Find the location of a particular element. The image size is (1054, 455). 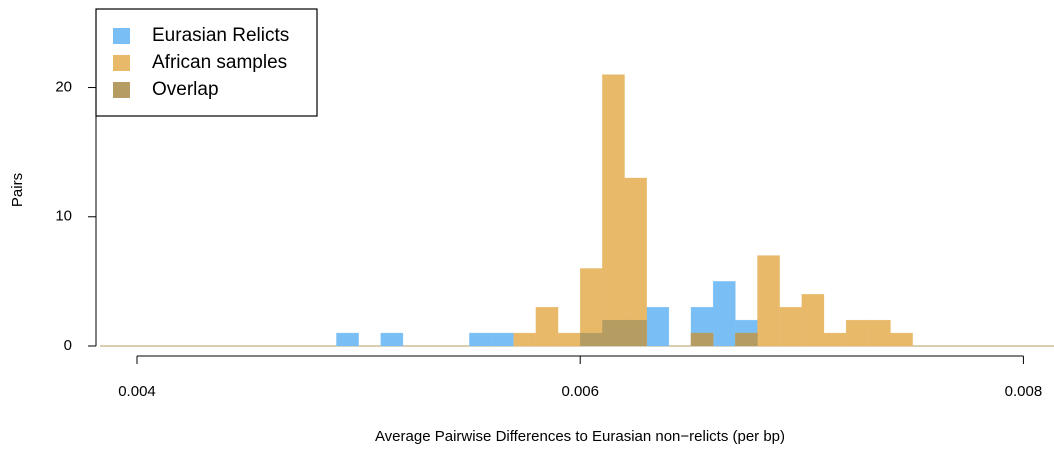

y-tick-label: 20 is located at coordinates (63, 87).